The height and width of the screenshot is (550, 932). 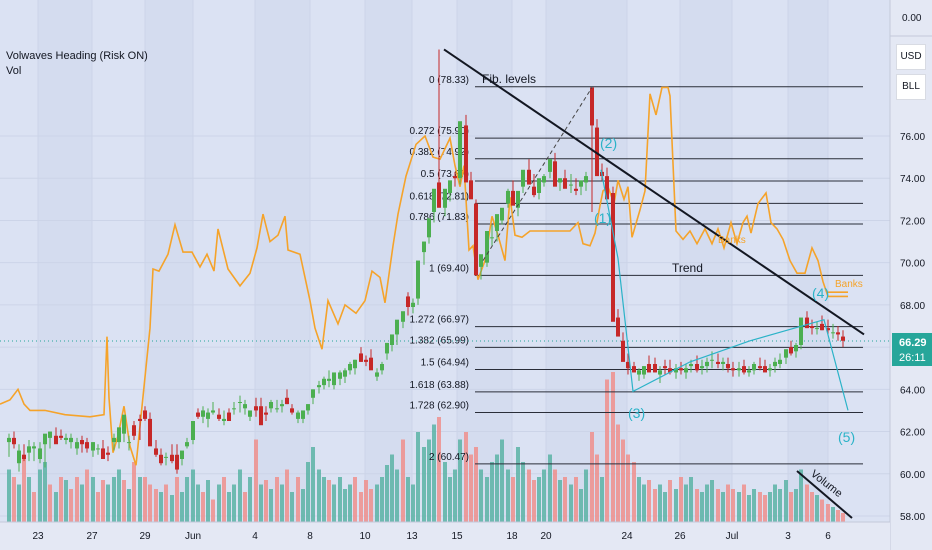 What do you see at coordinates (846, 437) in the screenshot?
I see `wave-label: (5)` at bounding box center [846, 437].